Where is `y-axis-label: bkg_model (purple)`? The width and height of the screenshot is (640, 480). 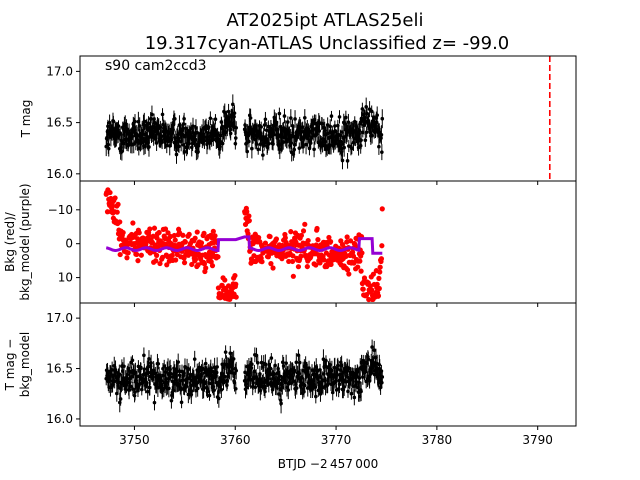
y-axis-label: bkg_model (purple) is located at coordinates (25, 241).